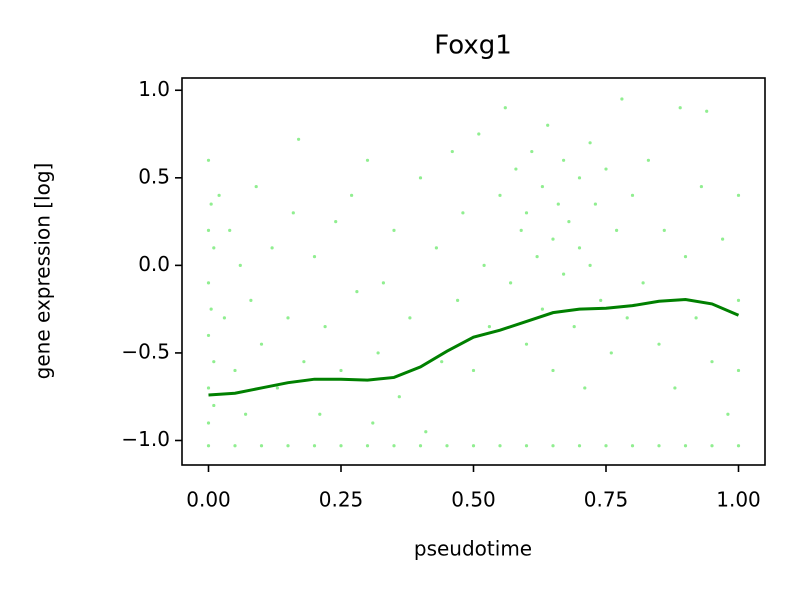  Describe the element at coordinates (154, 176) in the screenshot. I see `y-tick-label: 0.5` at that location.